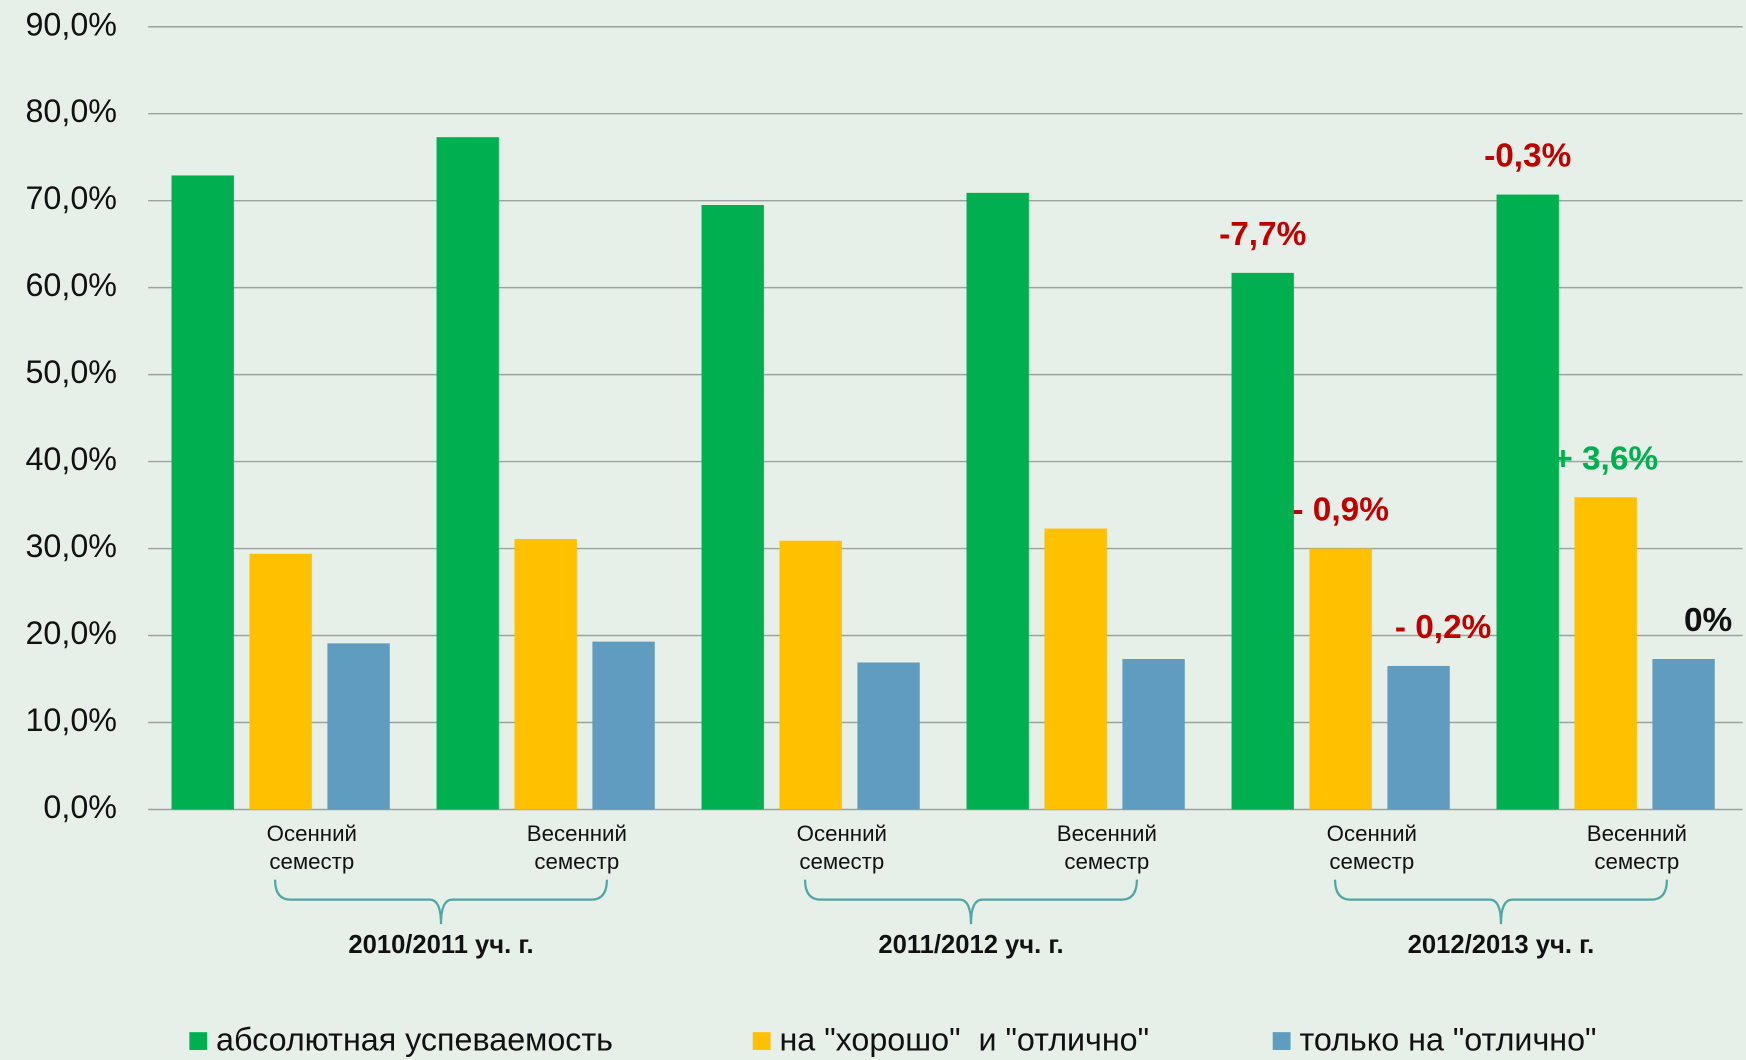 This screenshot has height=1060, width=1746. Describe the element at coordinates (1447, 1040) in the screenshot. I see `legend-label: только на "отлично"` at that location.